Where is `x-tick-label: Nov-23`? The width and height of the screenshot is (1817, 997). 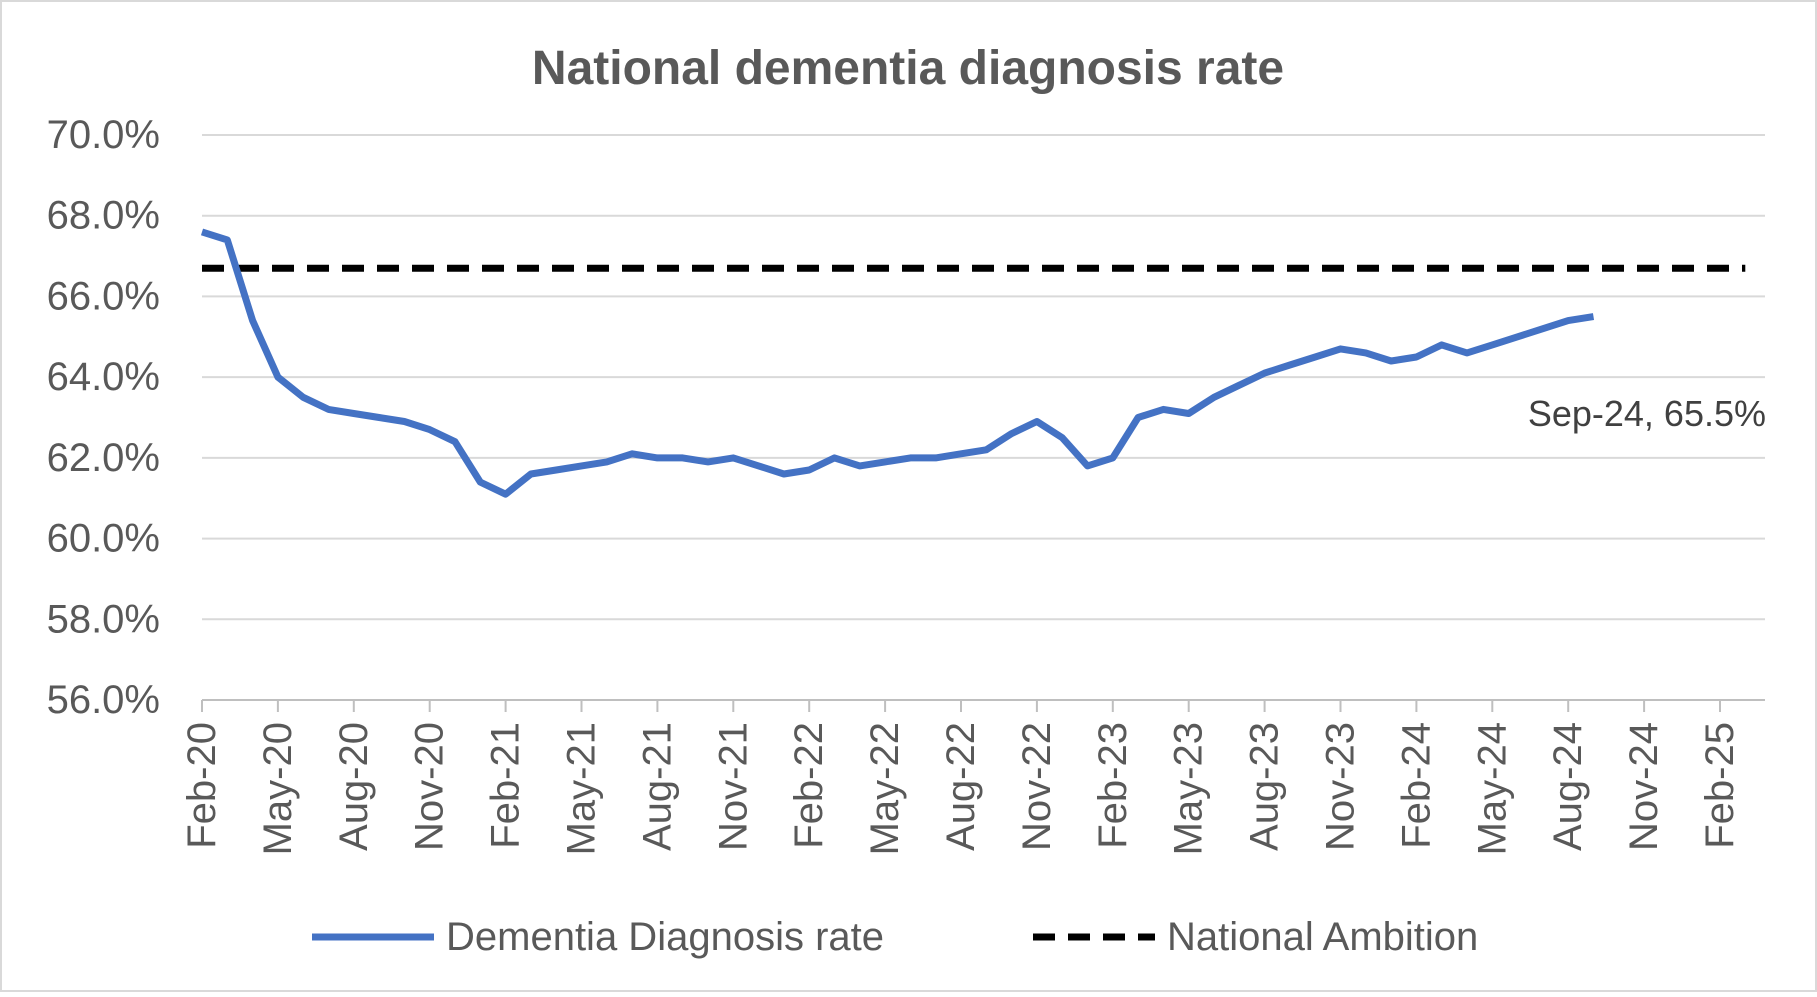
x-tick-label: Nov-23 is located at coordinates (1341, 786).